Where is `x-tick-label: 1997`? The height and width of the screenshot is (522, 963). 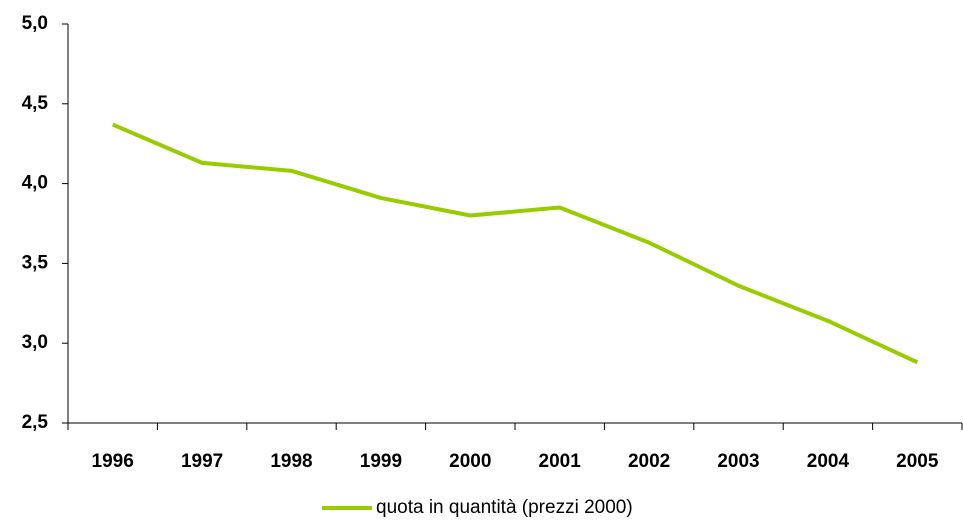
x-tick-label: 1997 is located at coordinates (202, 461).